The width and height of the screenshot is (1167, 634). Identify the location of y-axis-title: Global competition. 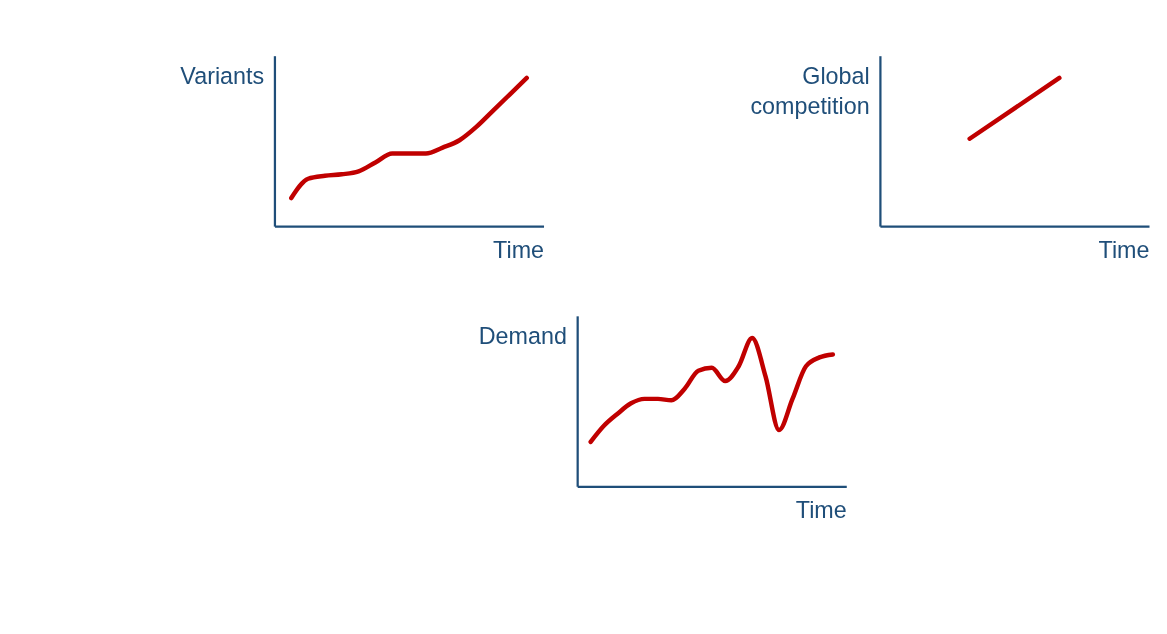
(810, 91).